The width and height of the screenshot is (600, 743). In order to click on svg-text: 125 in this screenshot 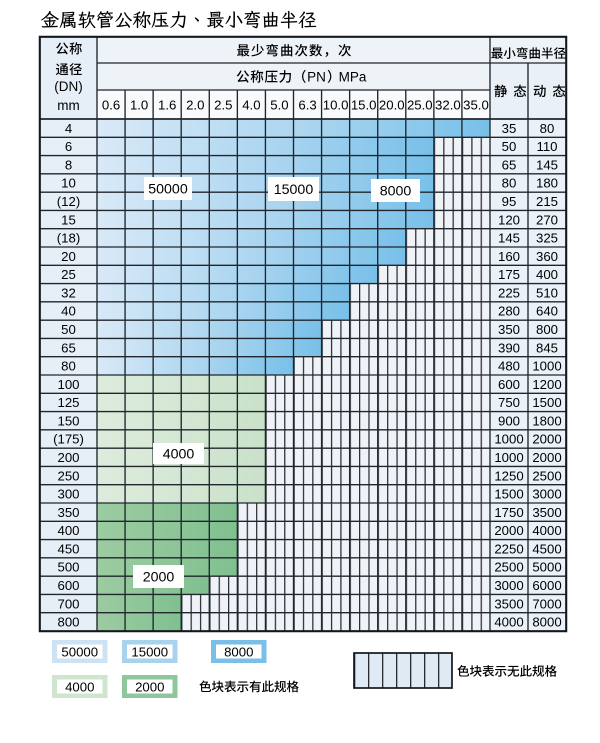, I will do `click(68, 402)`.